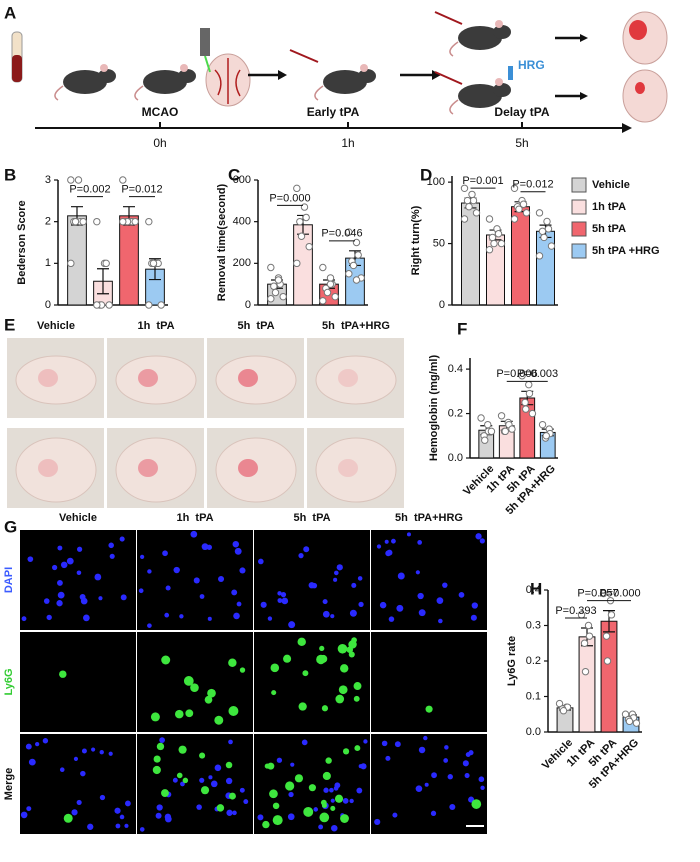 The image size is (700, 862). I want to click on y-tick-label: 0.2, so click(455, 413).